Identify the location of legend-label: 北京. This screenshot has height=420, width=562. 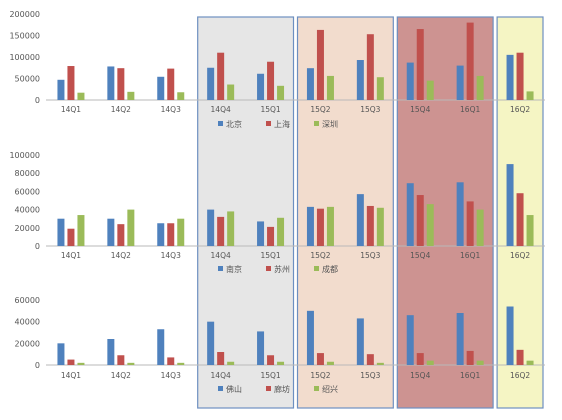
(234, 124).